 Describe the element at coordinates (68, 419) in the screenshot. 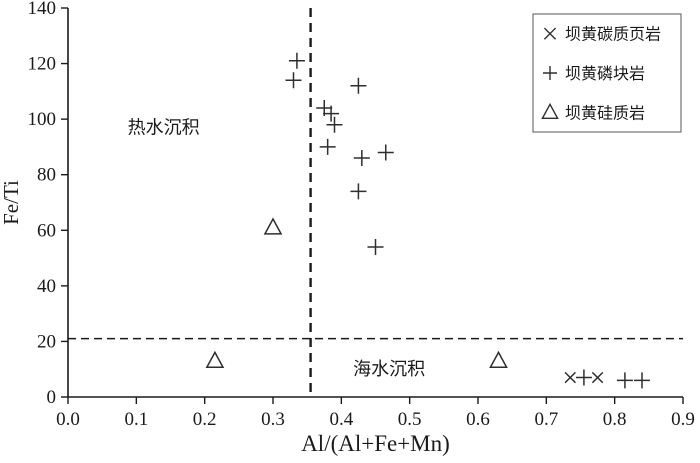

I see `x-tick-label: 0.0` at that location.